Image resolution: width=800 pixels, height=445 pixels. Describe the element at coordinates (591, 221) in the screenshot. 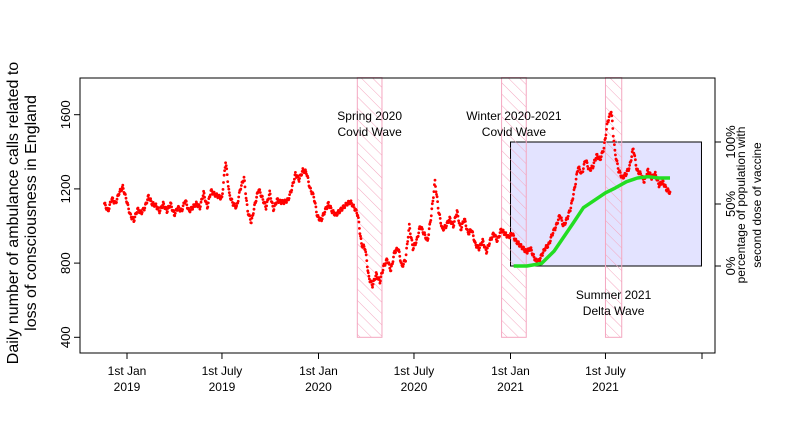

I see `vaccine-line` at that location.